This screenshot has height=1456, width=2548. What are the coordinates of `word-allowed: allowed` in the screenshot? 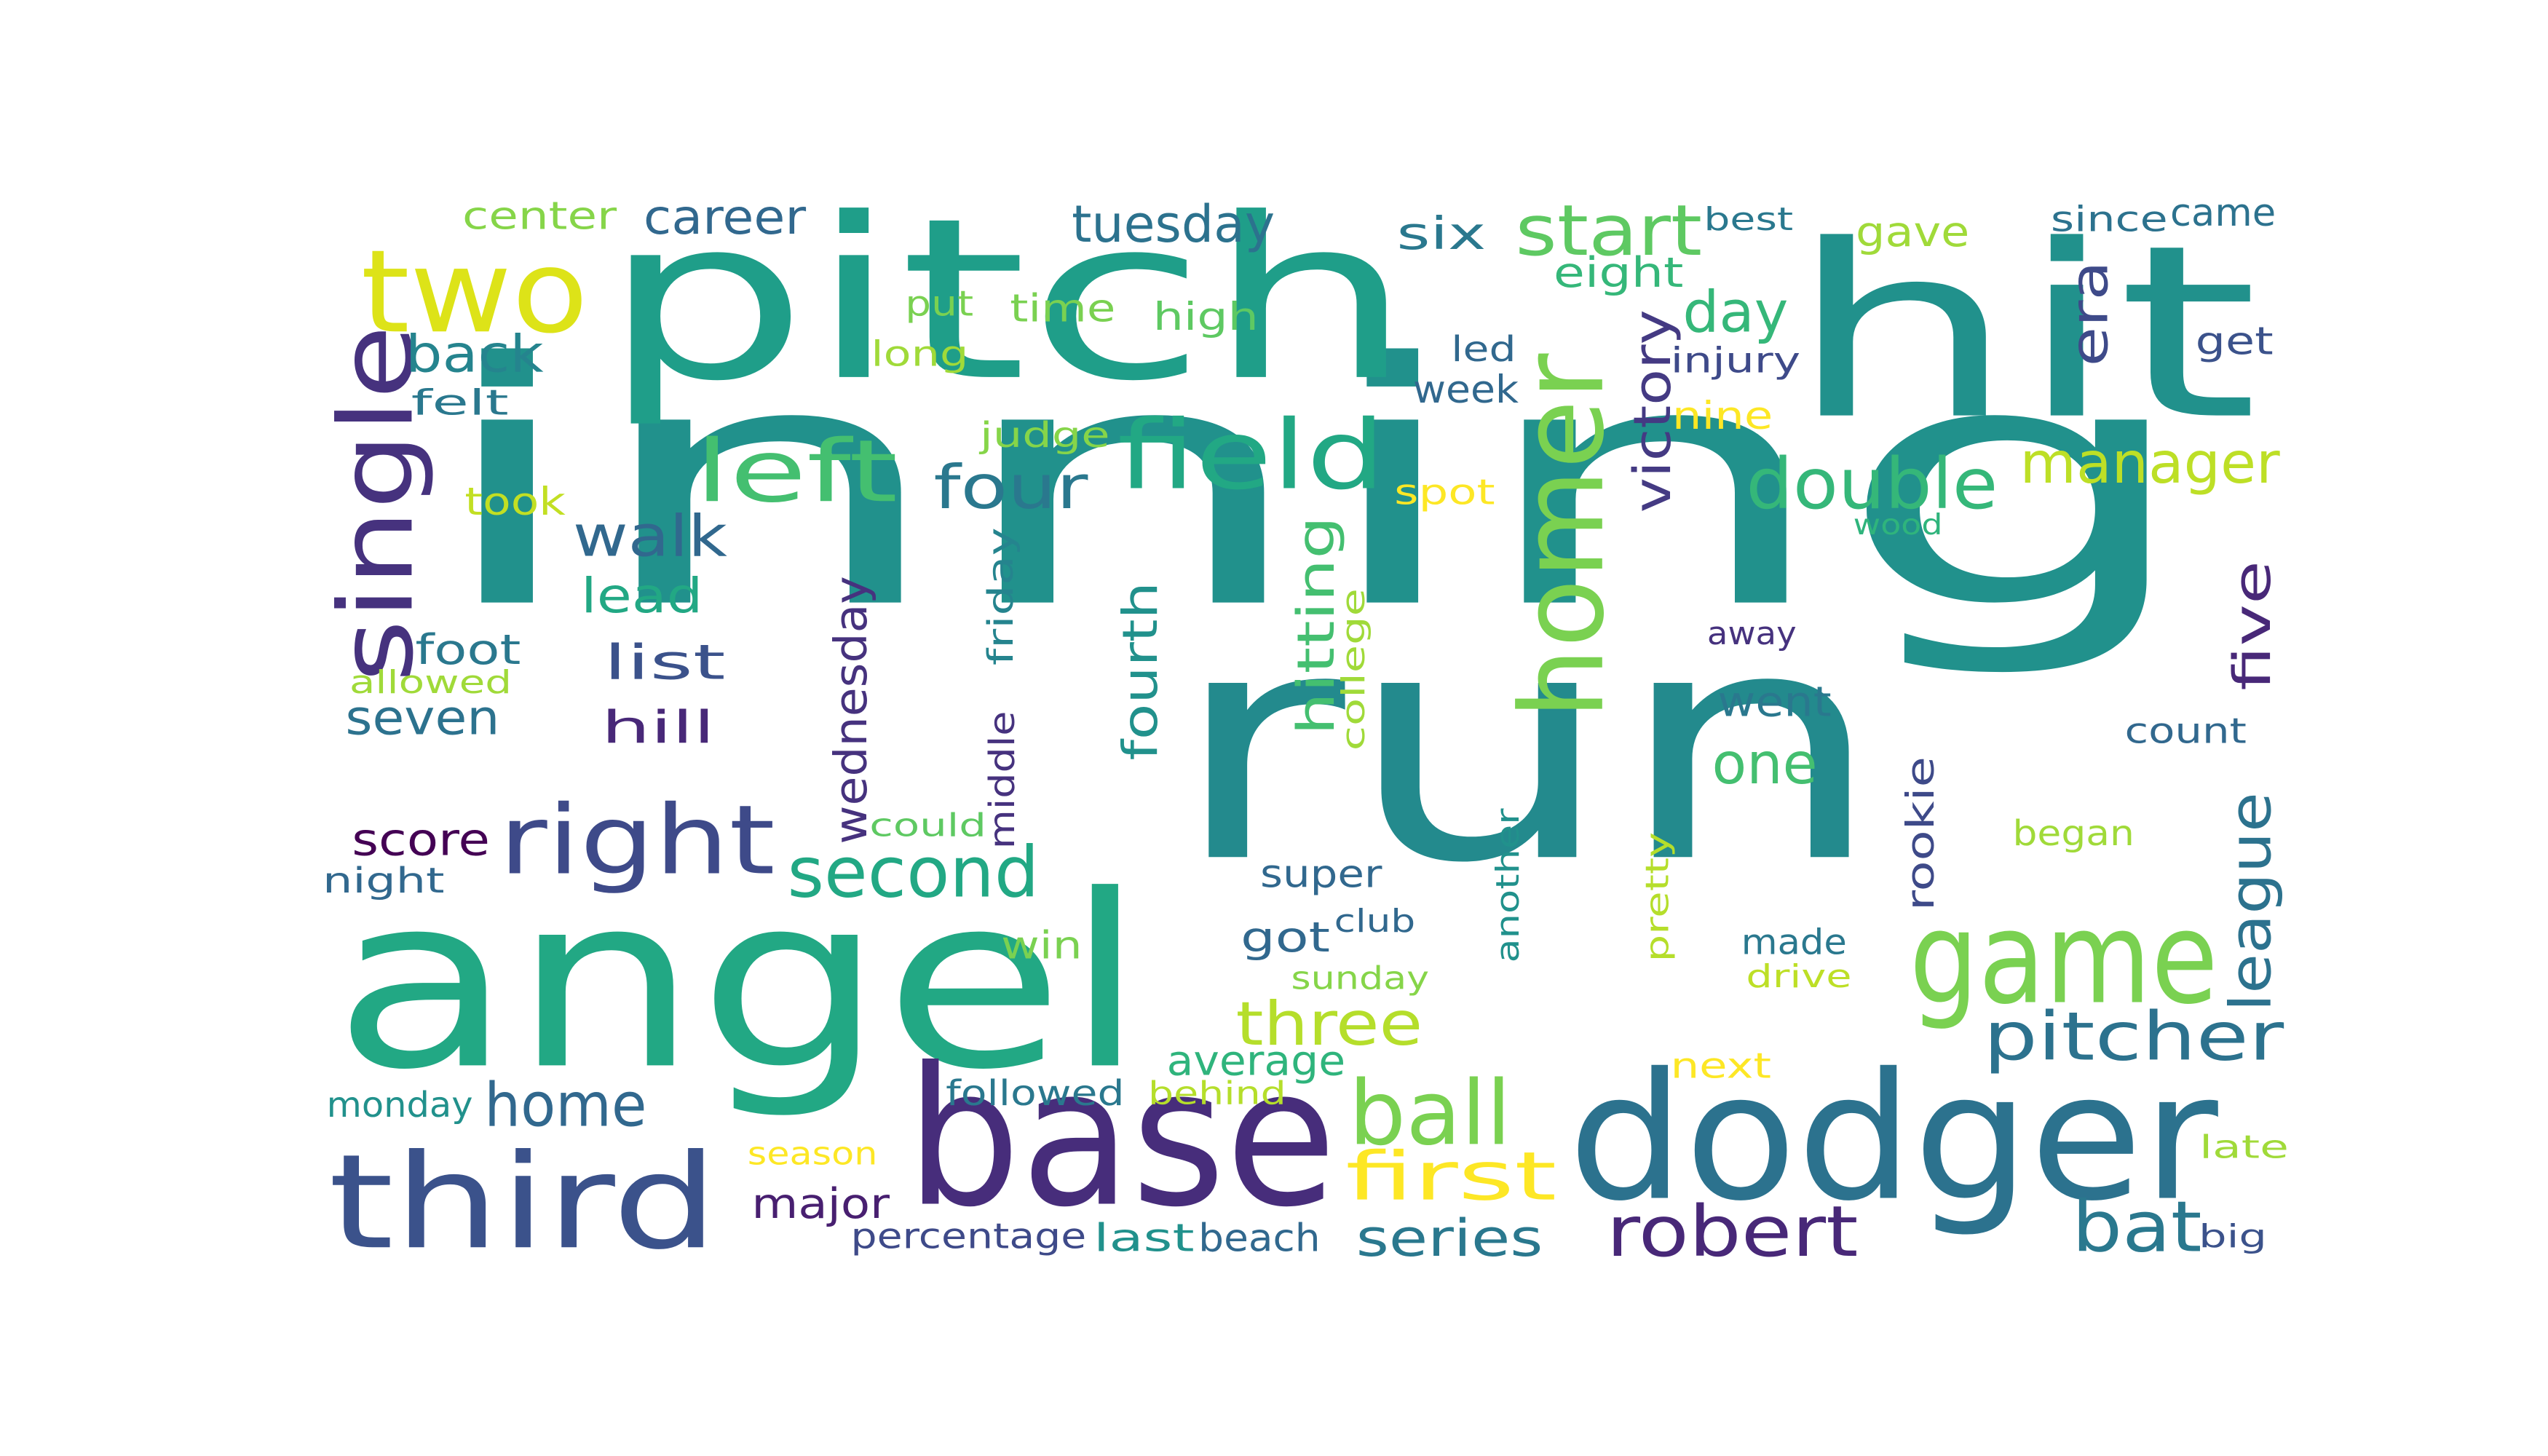 It's located at (430, 682).